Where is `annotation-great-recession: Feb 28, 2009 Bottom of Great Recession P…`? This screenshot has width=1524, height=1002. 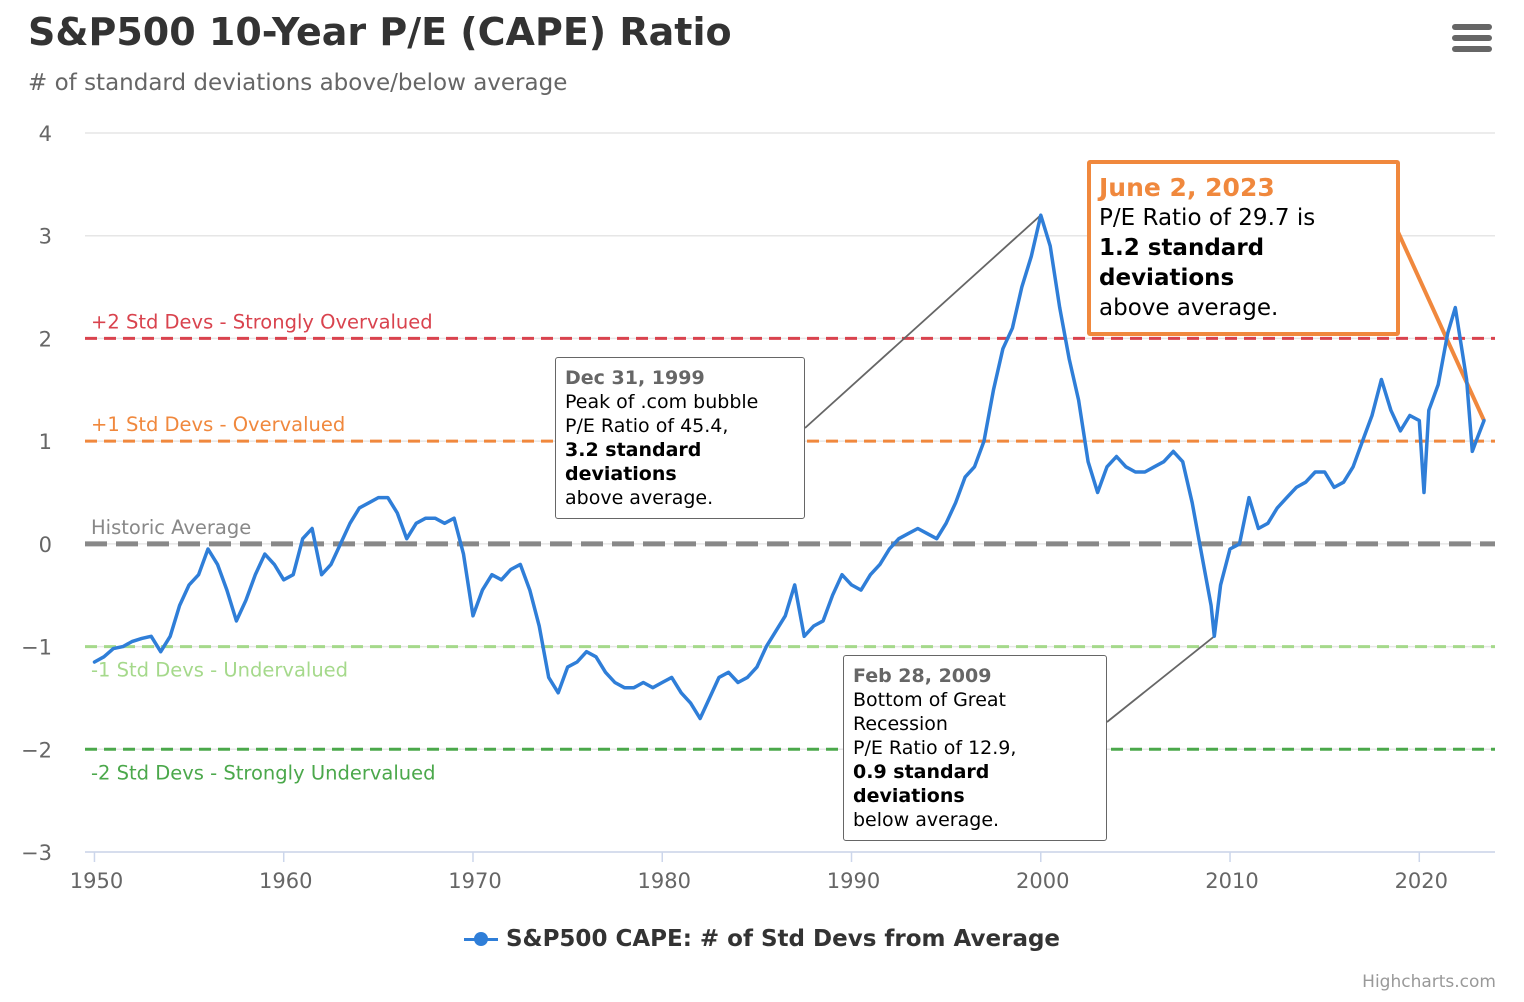 annotation-great-recession: Feb 28, 2009 Bottom of Great Recession P… is located at coordinates (975, 748).